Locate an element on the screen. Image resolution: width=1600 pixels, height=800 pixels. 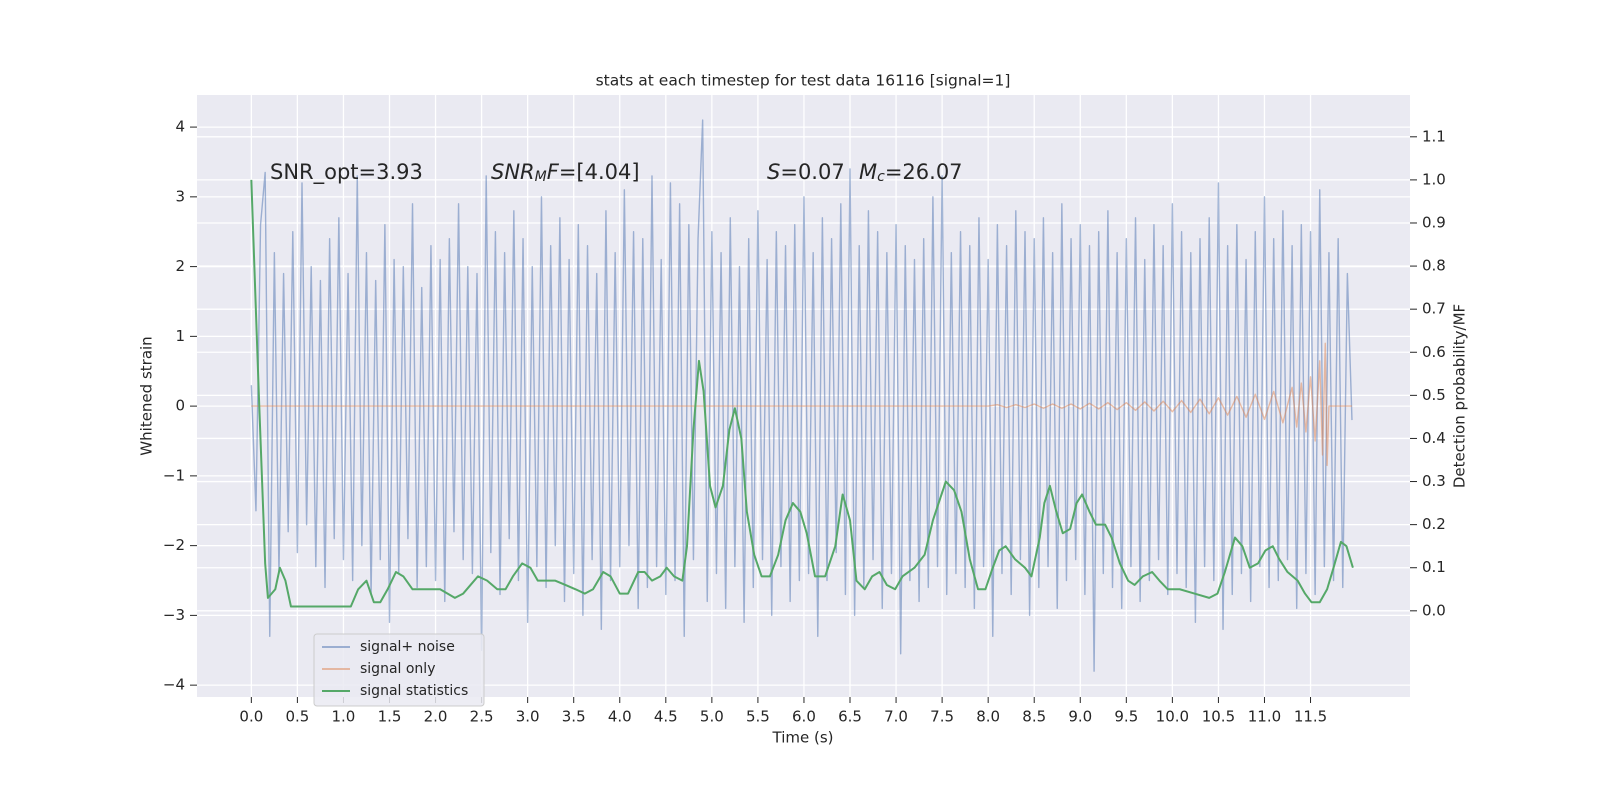
y-tick-label: −1 is located at coordinates (174, 475).